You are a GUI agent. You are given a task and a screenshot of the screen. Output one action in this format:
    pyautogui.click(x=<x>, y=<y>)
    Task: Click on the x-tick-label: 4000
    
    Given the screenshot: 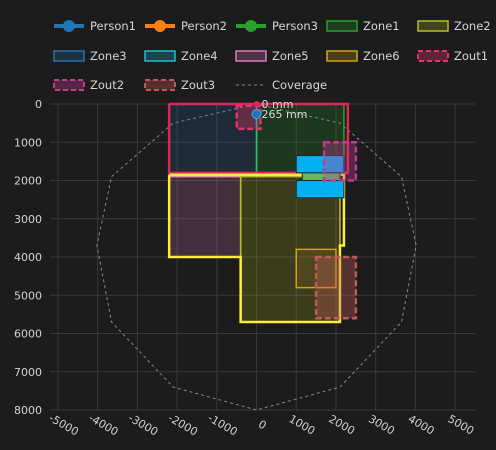 What is the action you would take?
    pyautogui.click(x=421, y=424)
    